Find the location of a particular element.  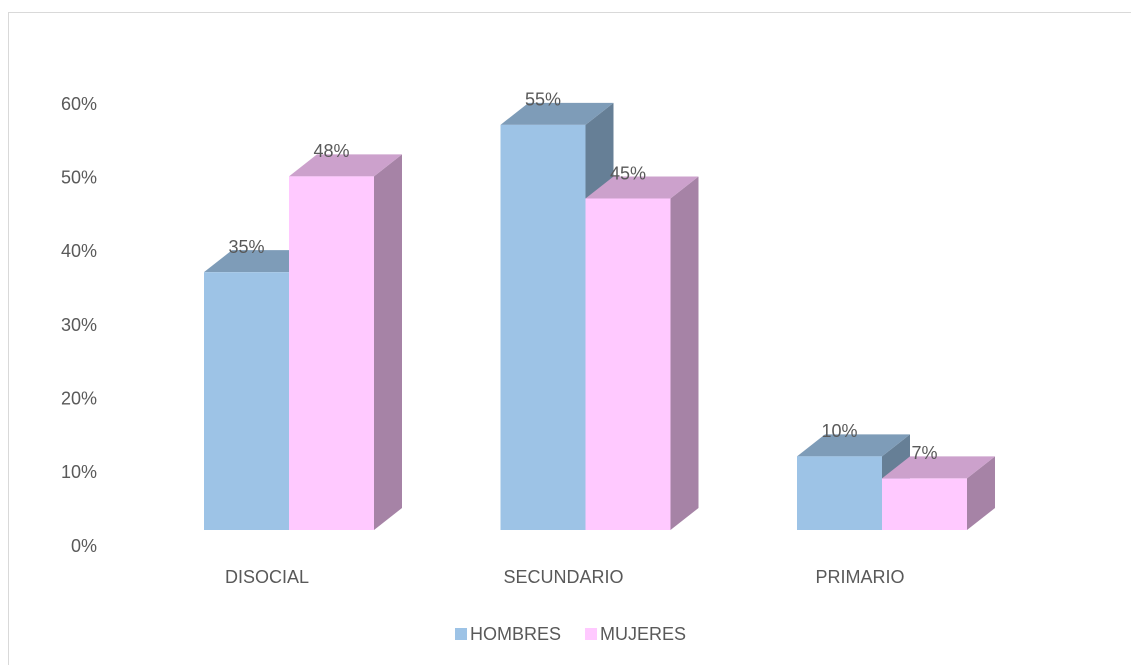

y-tick-label: 50% is located at coordinates (79, 177).